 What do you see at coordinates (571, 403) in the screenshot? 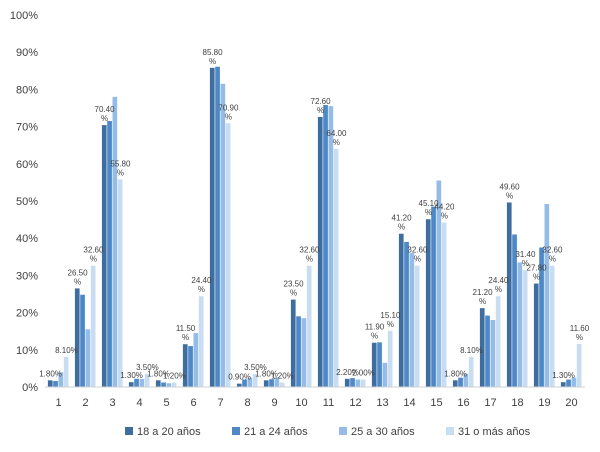
I see `x-tick-label: 20` at bounding box center [571, 403].